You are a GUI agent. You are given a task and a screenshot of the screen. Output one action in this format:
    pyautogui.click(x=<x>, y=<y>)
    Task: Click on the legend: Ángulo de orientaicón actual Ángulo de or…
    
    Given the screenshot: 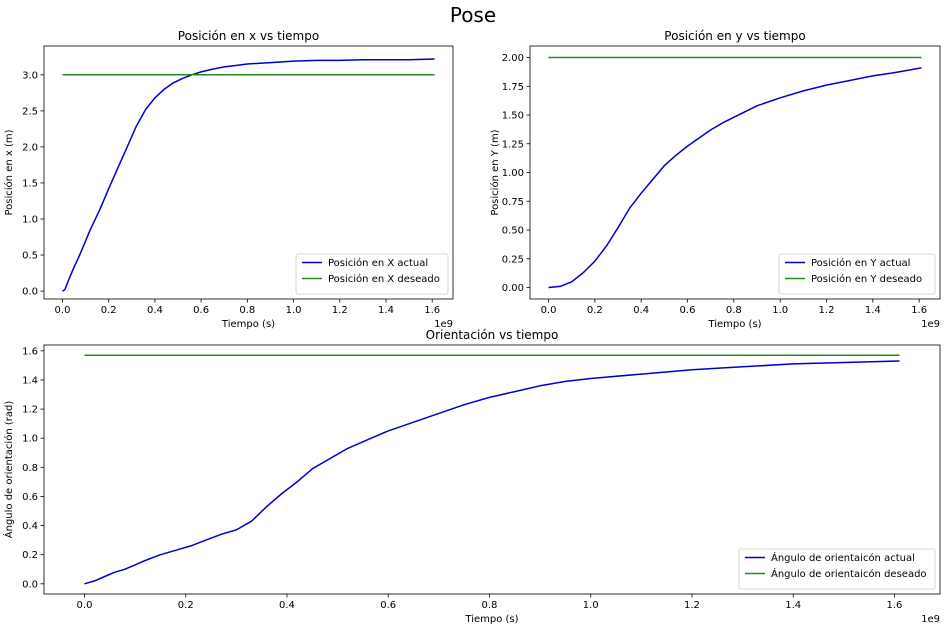 What is the action you would take?
    pyautogui.click(x=837, y=569)
    